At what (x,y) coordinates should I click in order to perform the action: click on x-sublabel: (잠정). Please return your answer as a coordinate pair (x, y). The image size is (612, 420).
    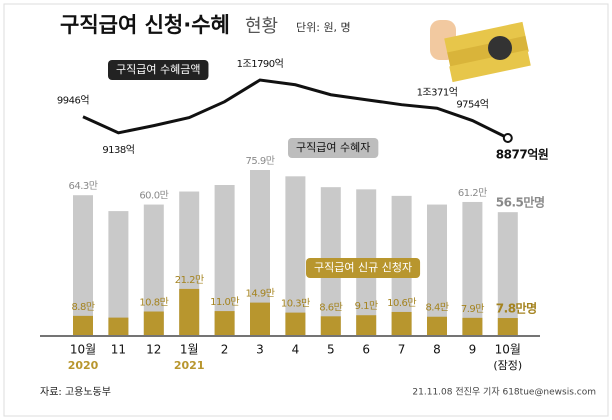
    Looking at the image, I should click on (507, 365).